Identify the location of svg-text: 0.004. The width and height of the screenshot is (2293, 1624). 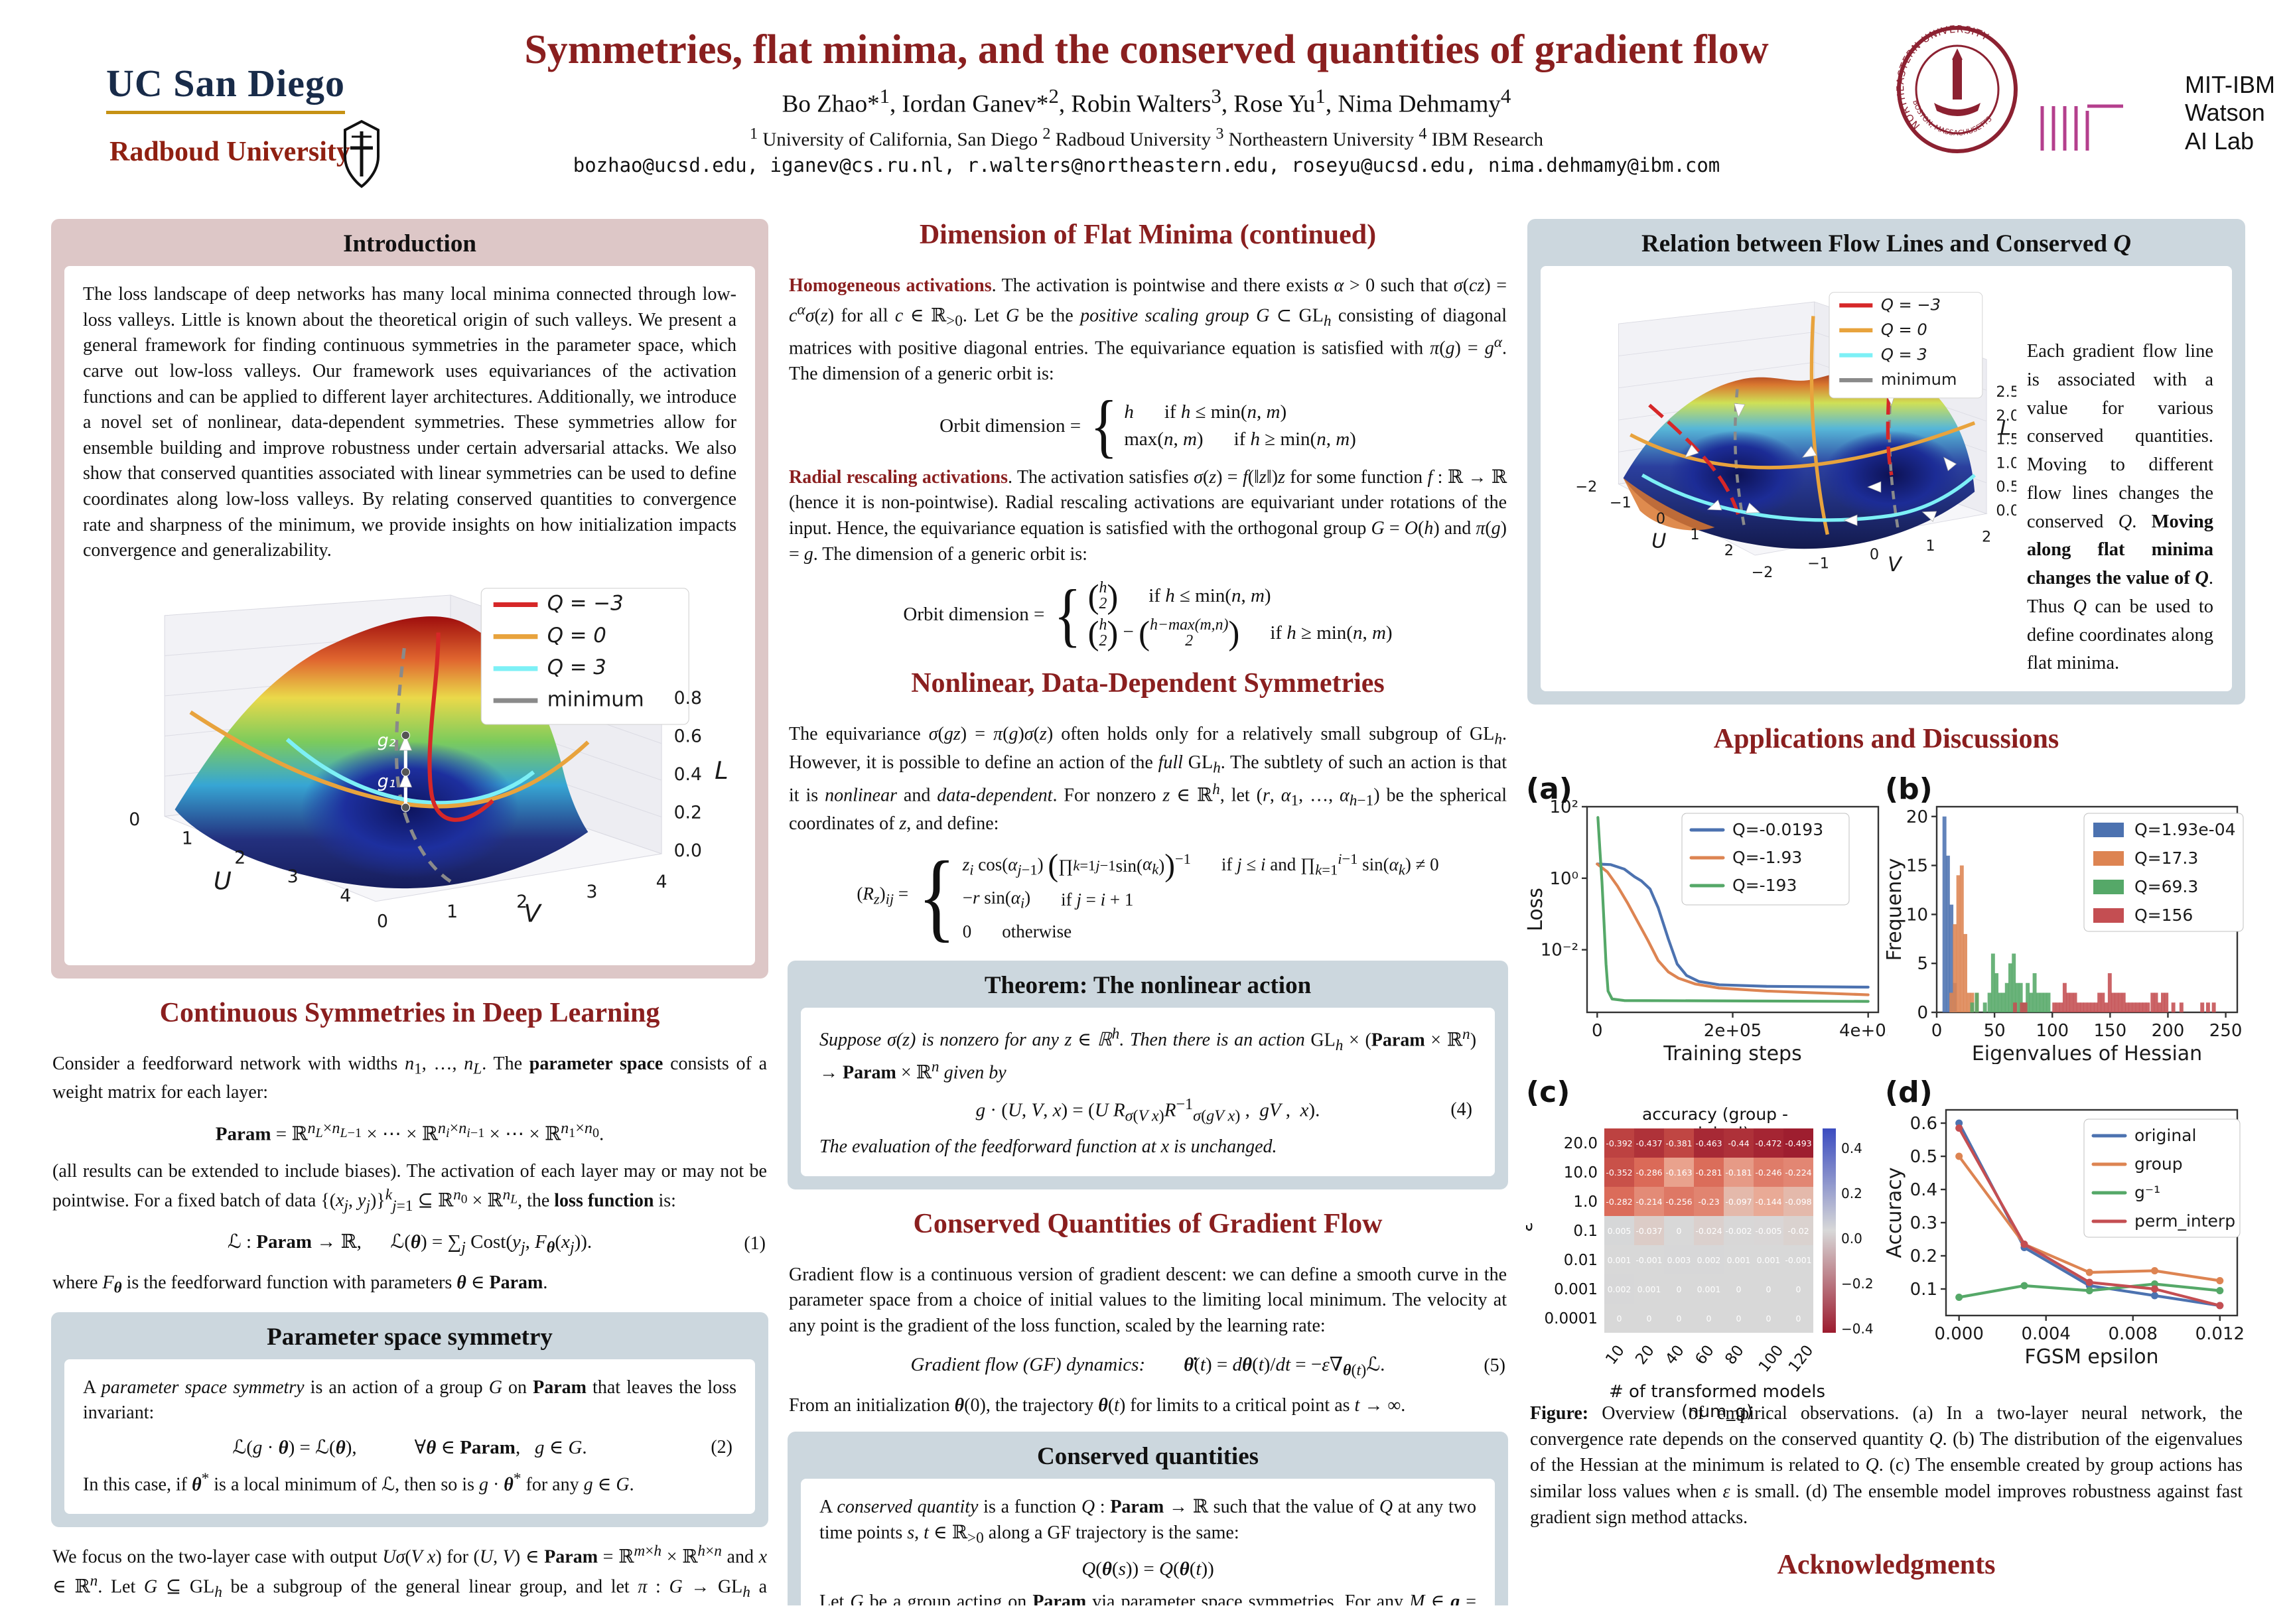
(2046, 1334).